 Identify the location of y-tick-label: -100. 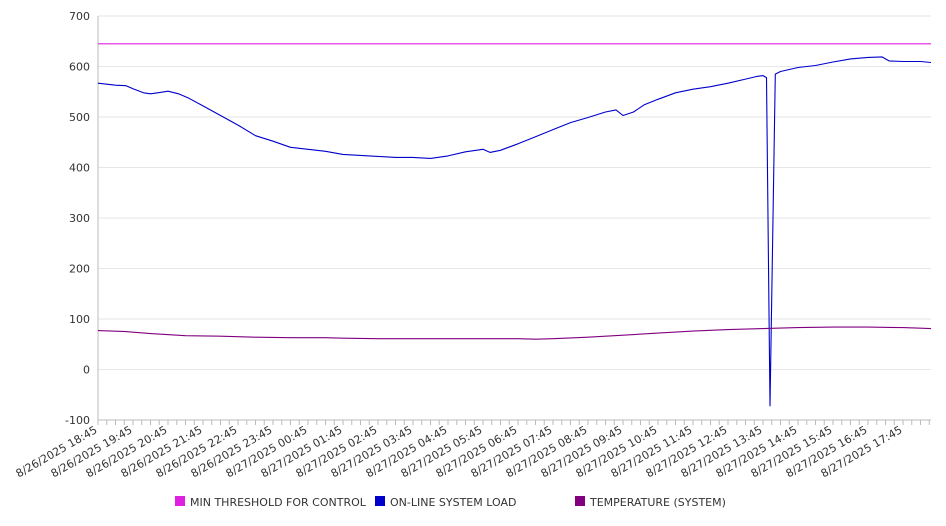
(77, 420).